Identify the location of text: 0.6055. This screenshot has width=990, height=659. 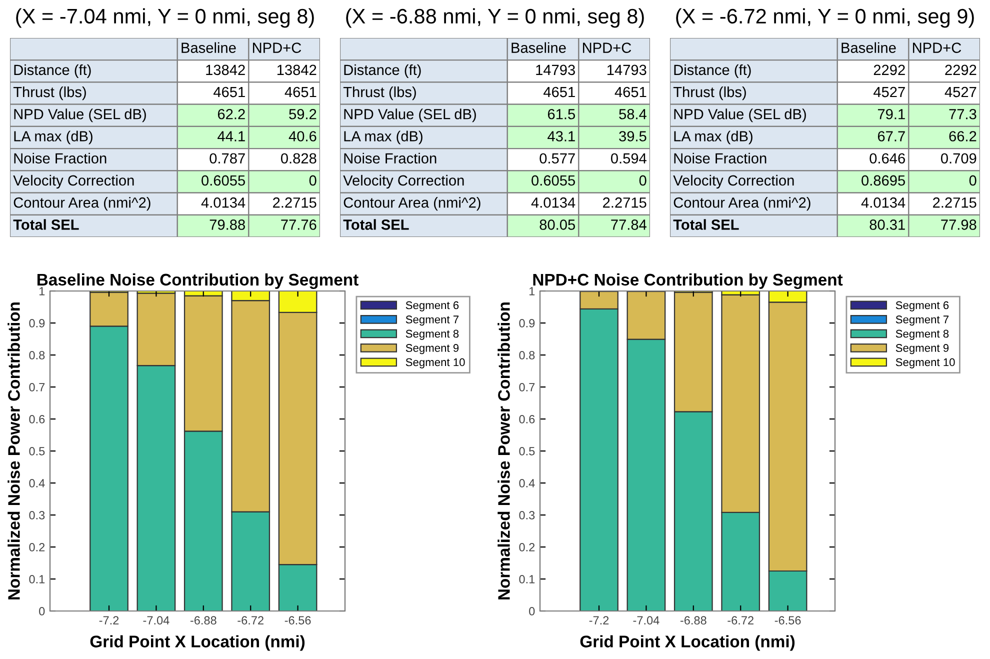
(553, 180).